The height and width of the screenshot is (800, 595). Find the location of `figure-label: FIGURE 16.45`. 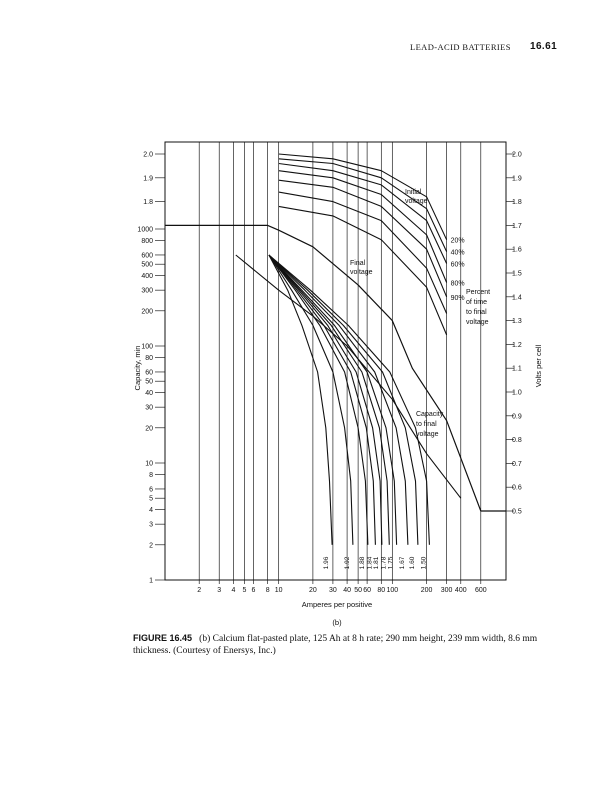

figure-label: FIGURE 16.45 is located at coordinates (163, 638).